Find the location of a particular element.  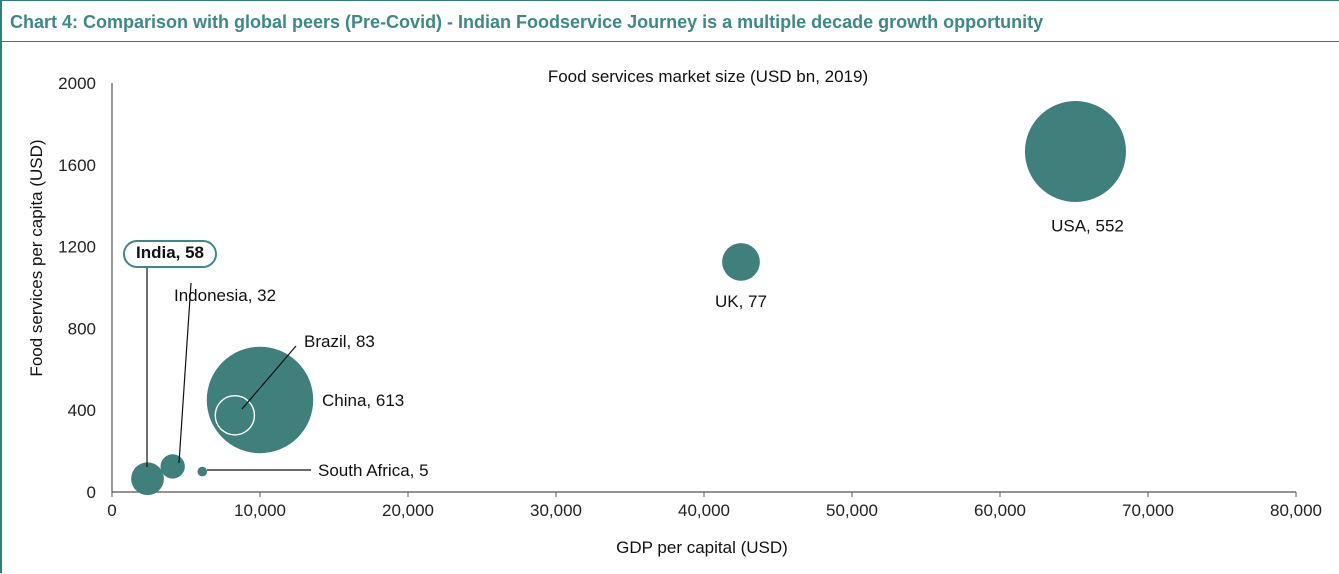

data-label-brazil: Brazil, 83 is located at coordinates (339, 341).